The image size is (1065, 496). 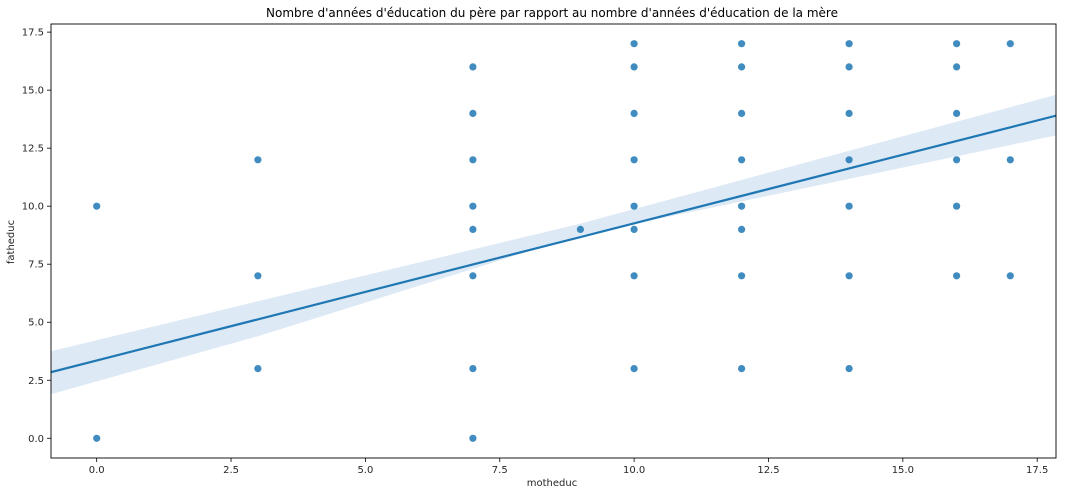 I want to click on y-tick-label: 12.5, so click(x=33, y=149).